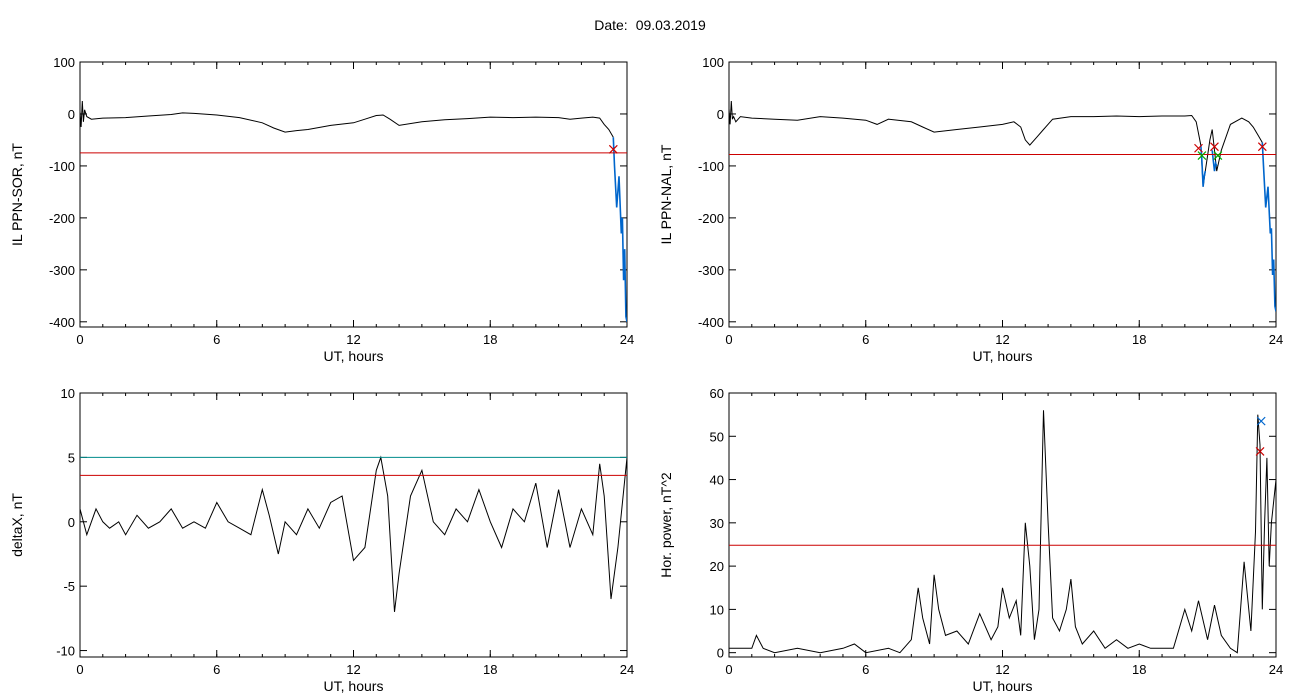 This screenshot has height=700, width=1300. What do you see at coordinates (717, 566) in the screenshot?
I see `y-tick-label: 20` at bounding box center [717, 566].